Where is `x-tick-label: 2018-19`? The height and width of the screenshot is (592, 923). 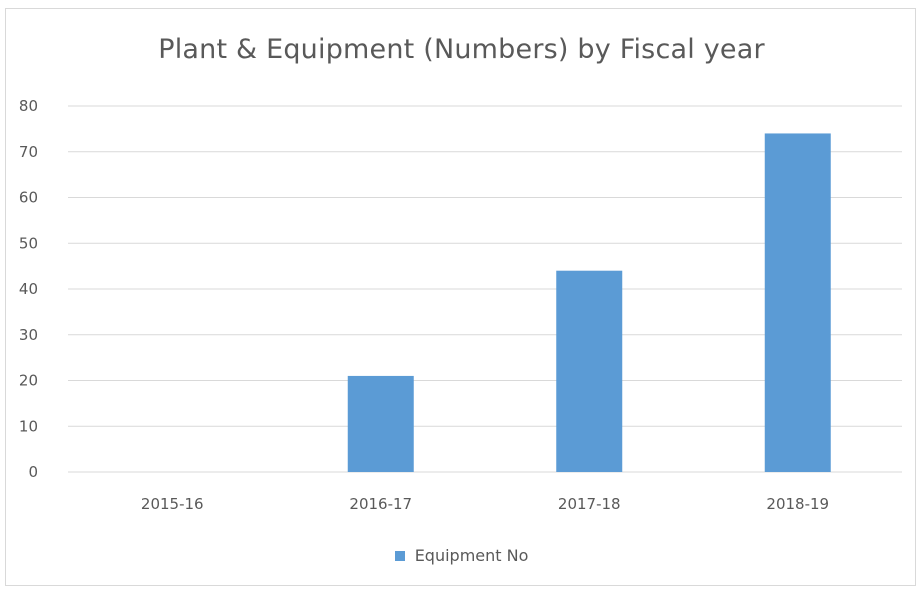
x-tick-label: 2018-19 is located at coordinates (797, 504).